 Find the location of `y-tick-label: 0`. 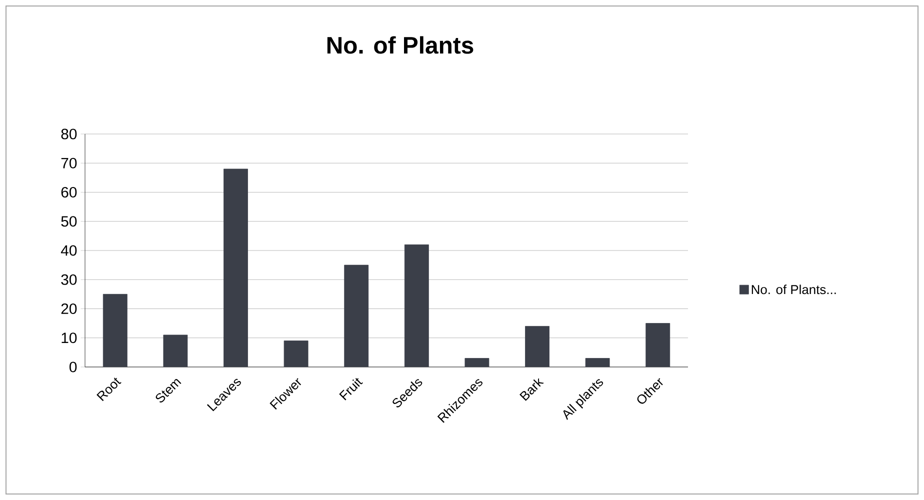

y-tick-label: 0 is located at coordinates (73, 367).